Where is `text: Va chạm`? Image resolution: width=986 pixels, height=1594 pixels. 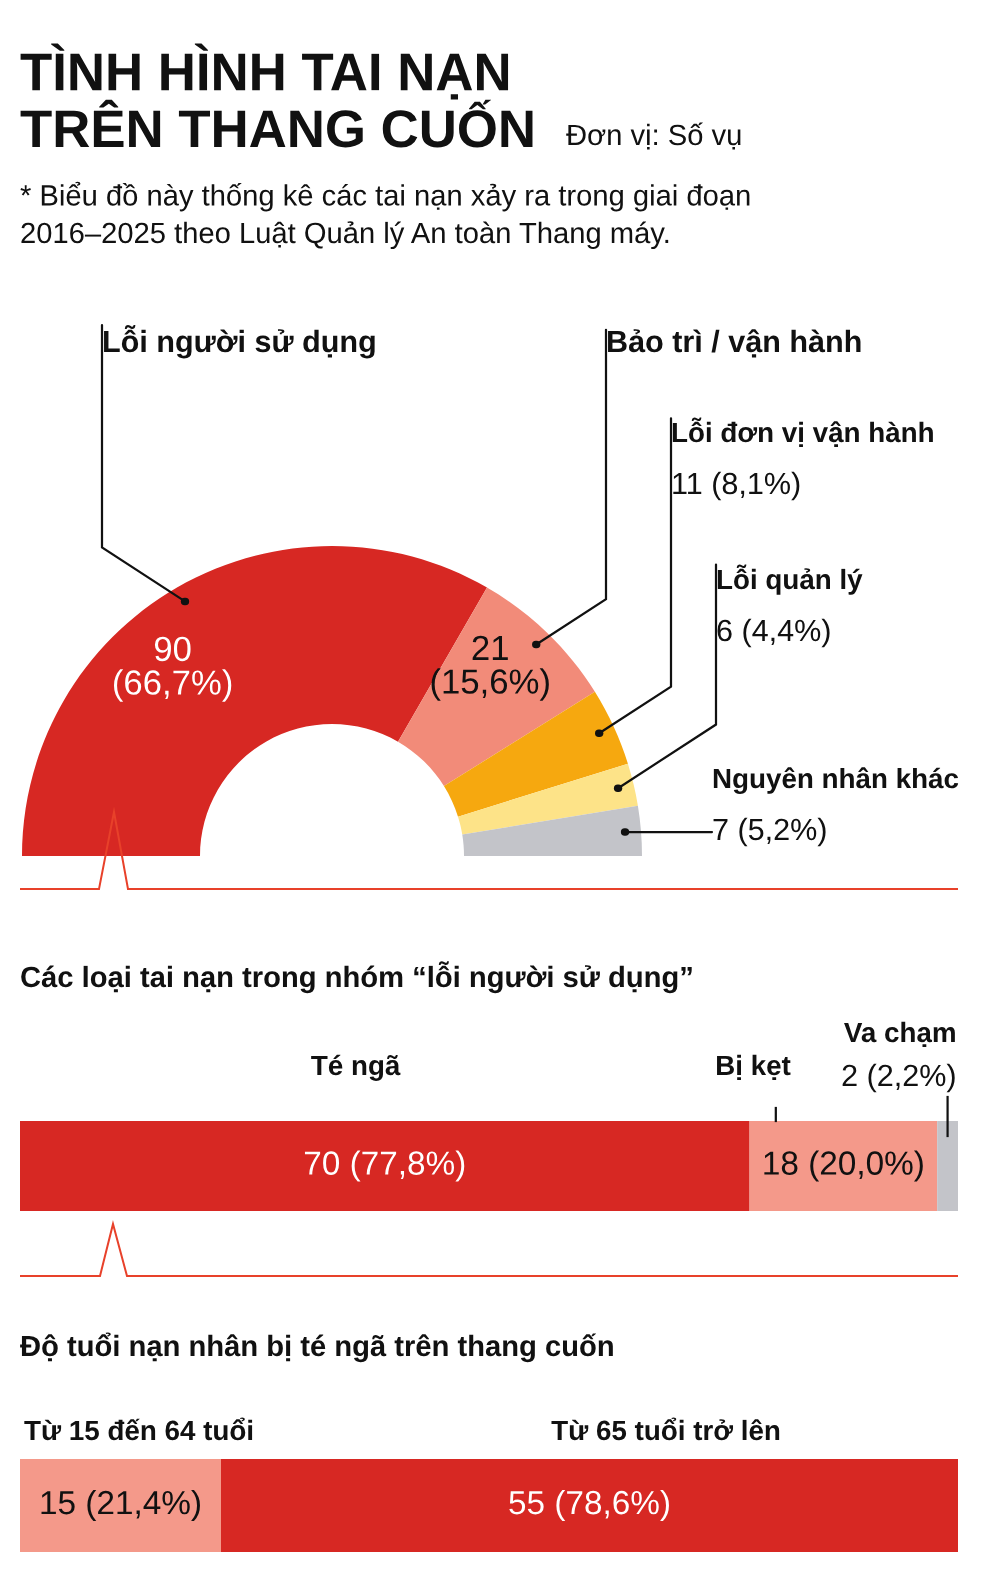
text: Va chạm is located at coordinates (899, 1034).